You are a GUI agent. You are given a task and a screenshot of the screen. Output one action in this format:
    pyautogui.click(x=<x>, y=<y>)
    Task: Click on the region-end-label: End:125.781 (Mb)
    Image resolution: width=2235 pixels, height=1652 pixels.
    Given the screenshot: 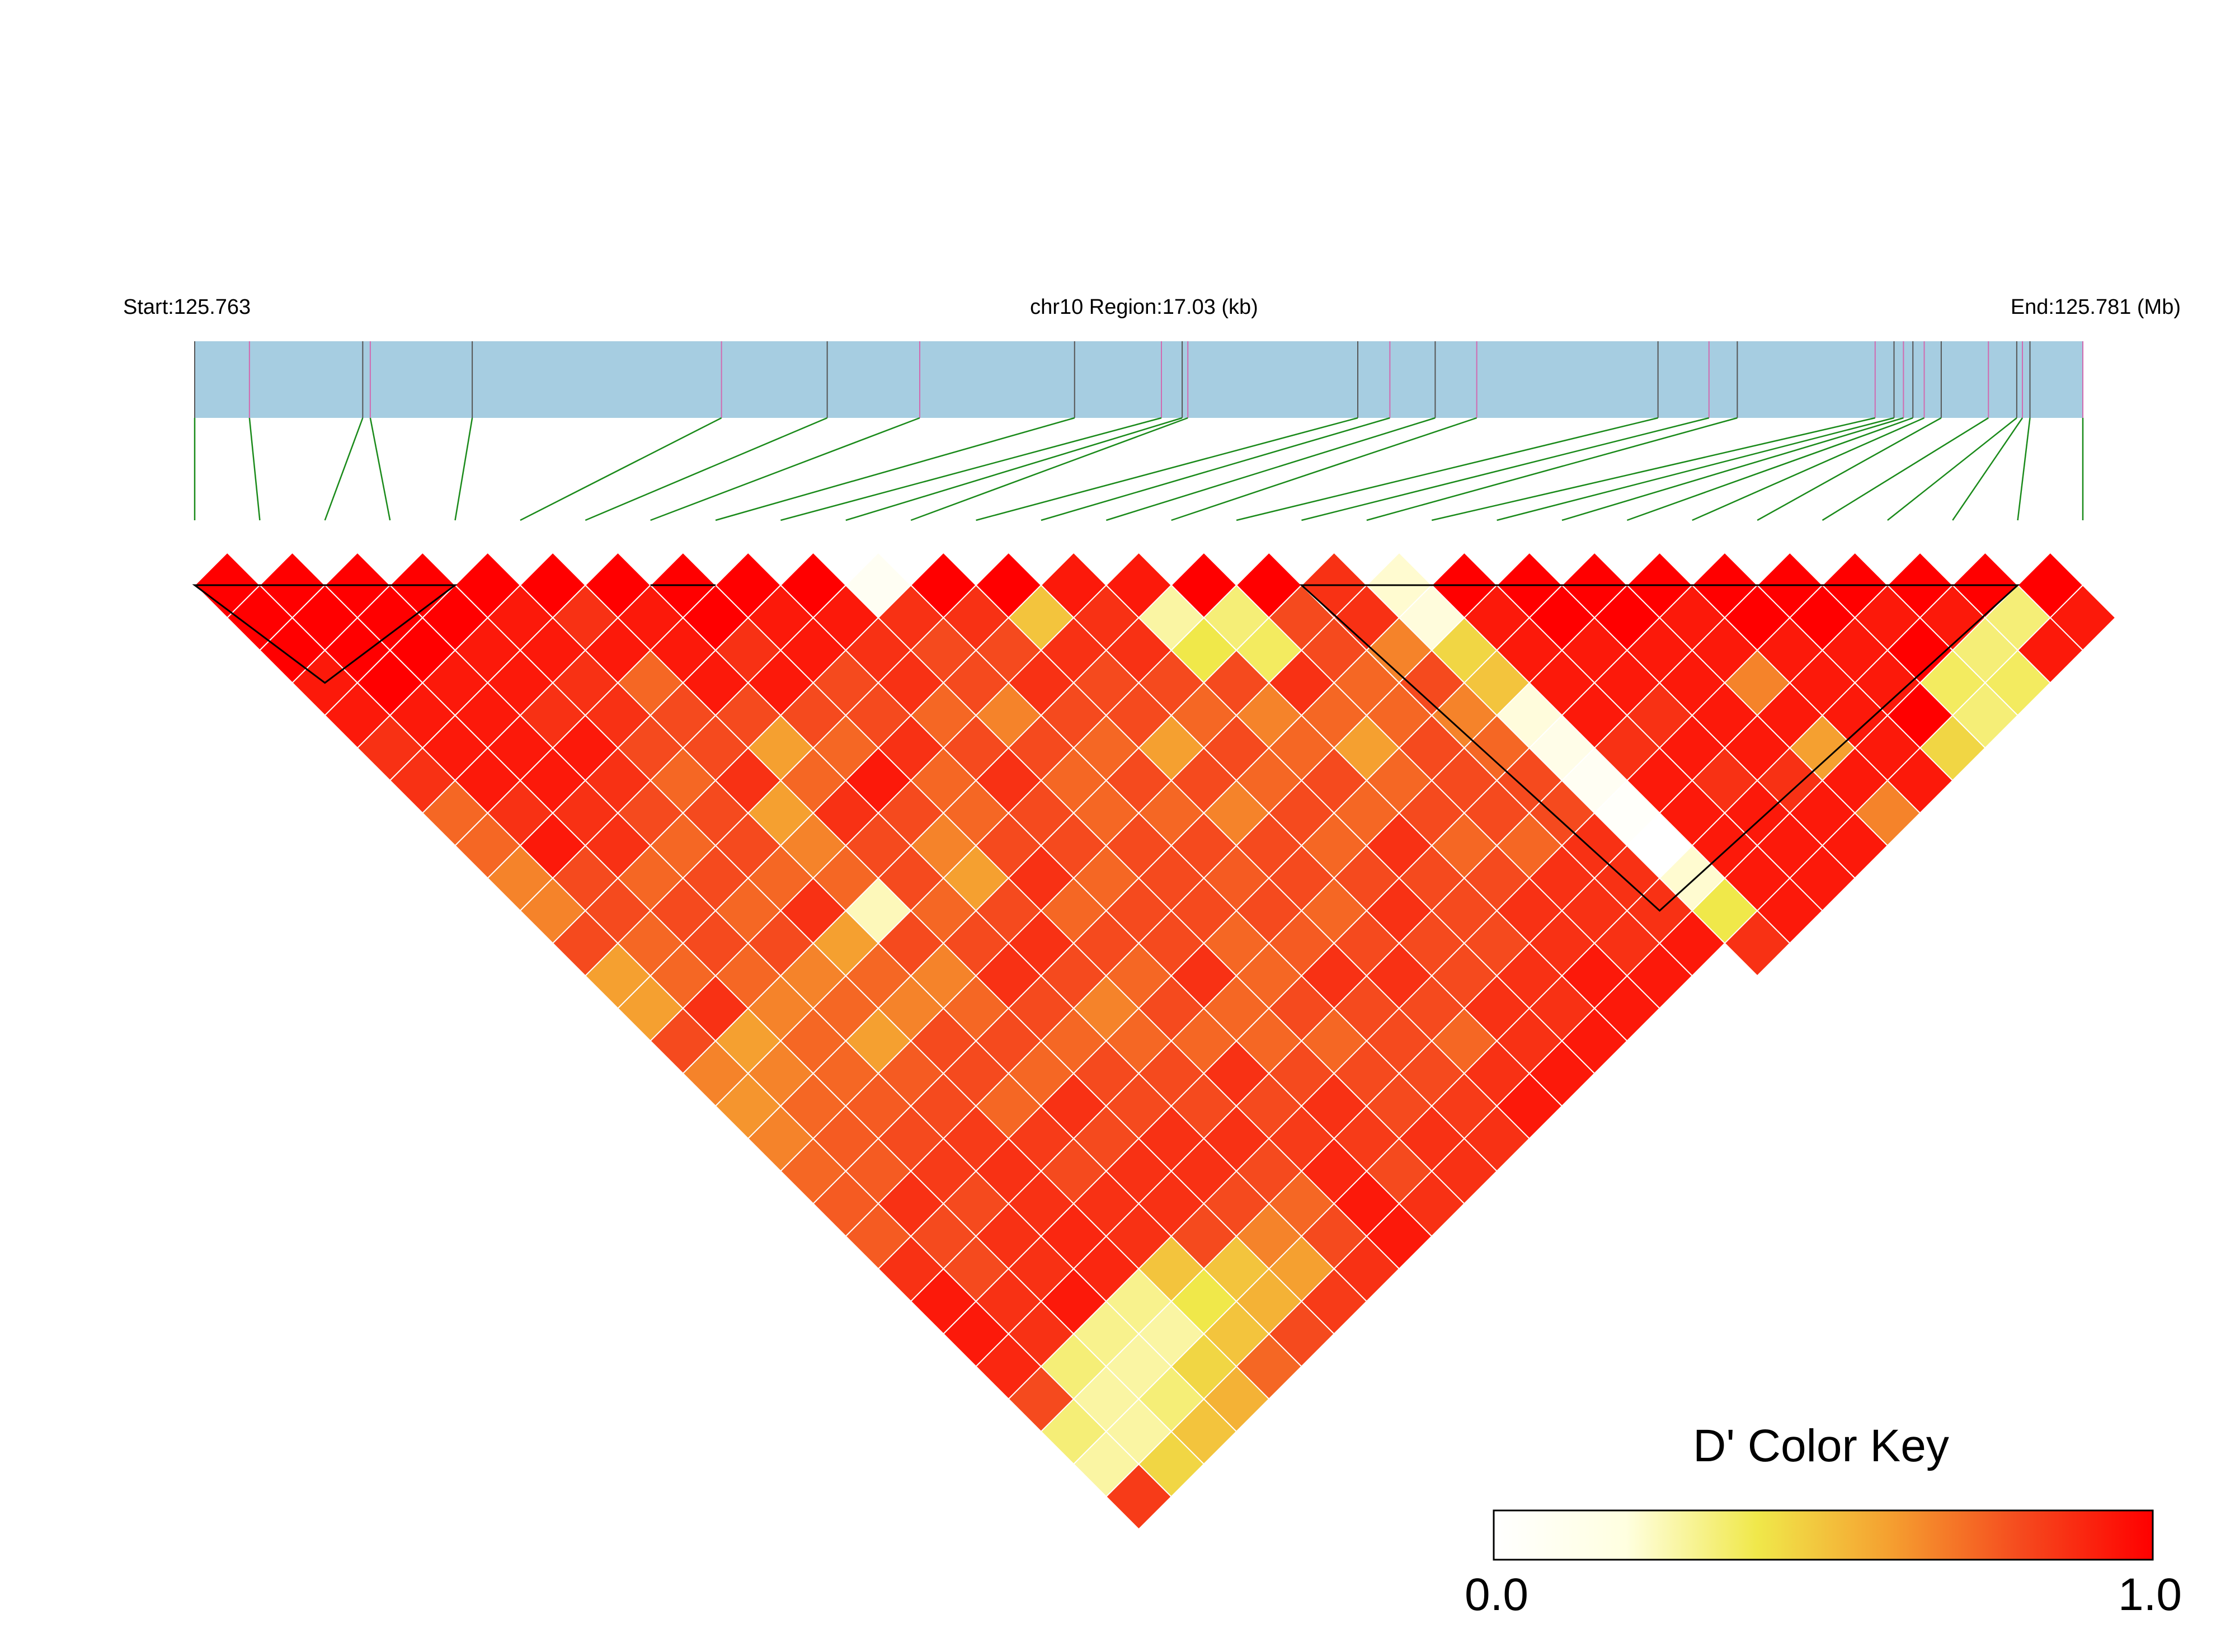 What is the action you would take?
    pyautogui.click(x=2096, y=307)
    